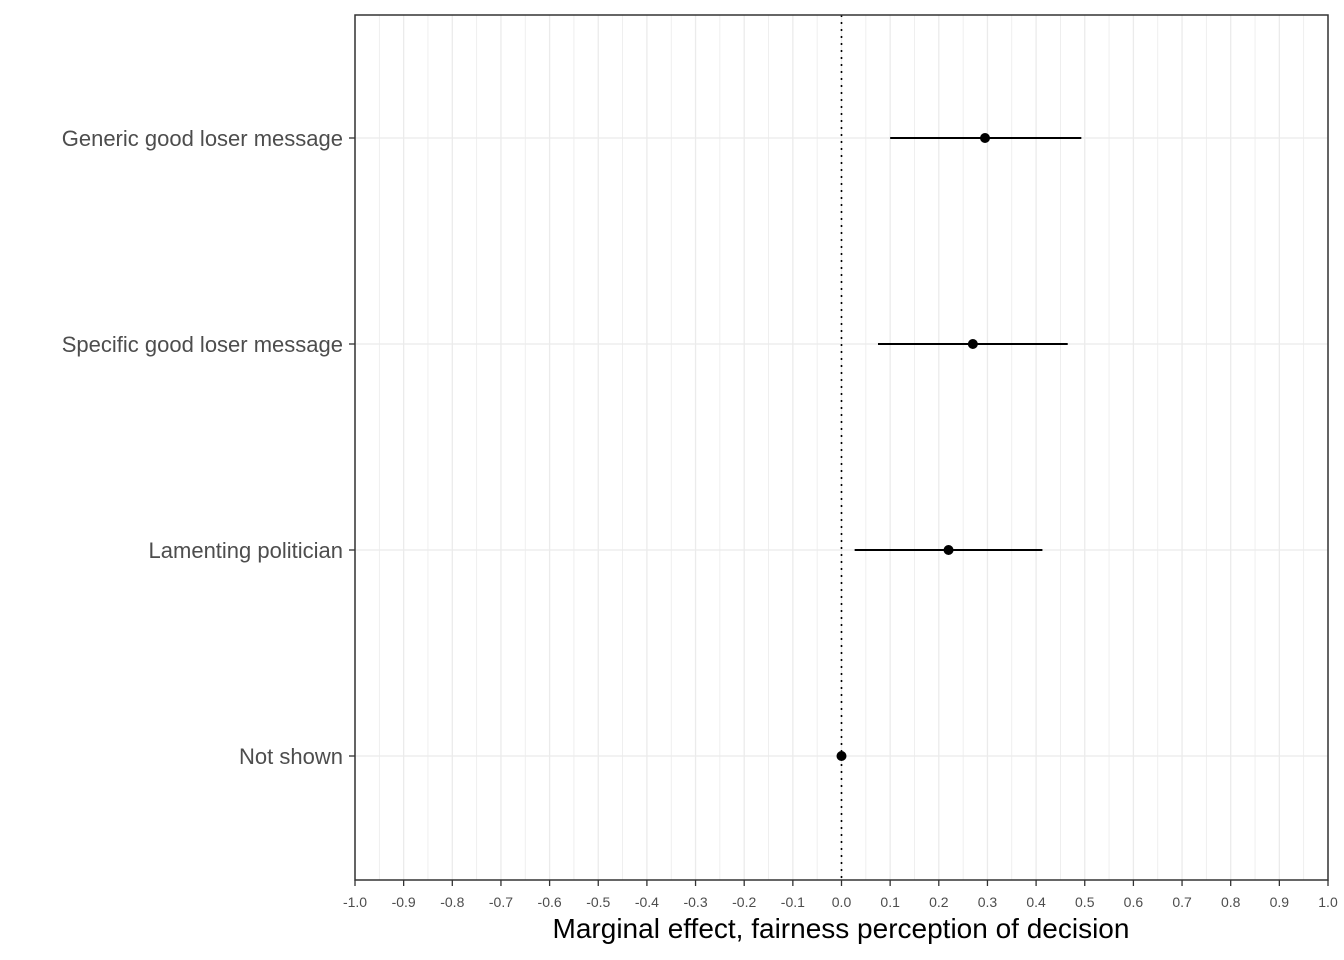  What do you see at coordinates (550, 902) in the screenshot?
I see `x-tick-label: -0.6` at bounding box center [550, 902].